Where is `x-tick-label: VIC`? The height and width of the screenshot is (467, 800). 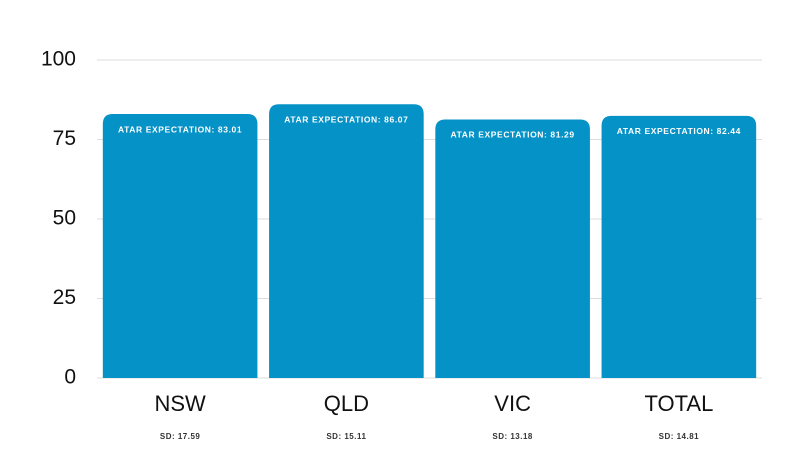
x-tick-label: VIC is located at coordinates (512, 403).